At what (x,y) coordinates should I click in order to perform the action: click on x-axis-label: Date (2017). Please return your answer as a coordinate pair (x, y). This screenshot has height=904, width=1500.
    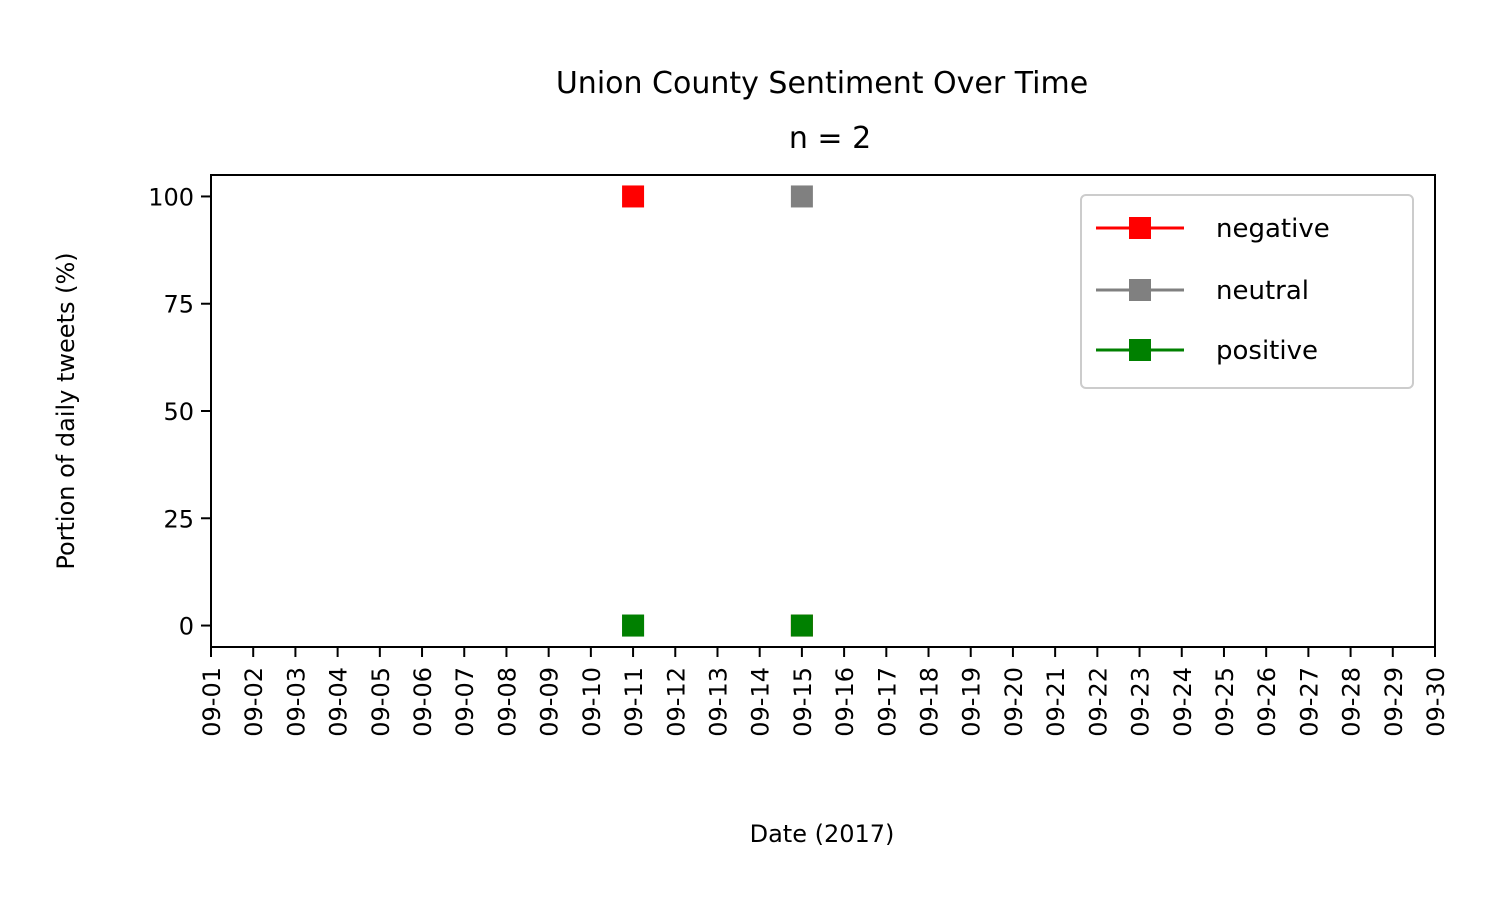
    Looking at the image, I should click on (822, 834).